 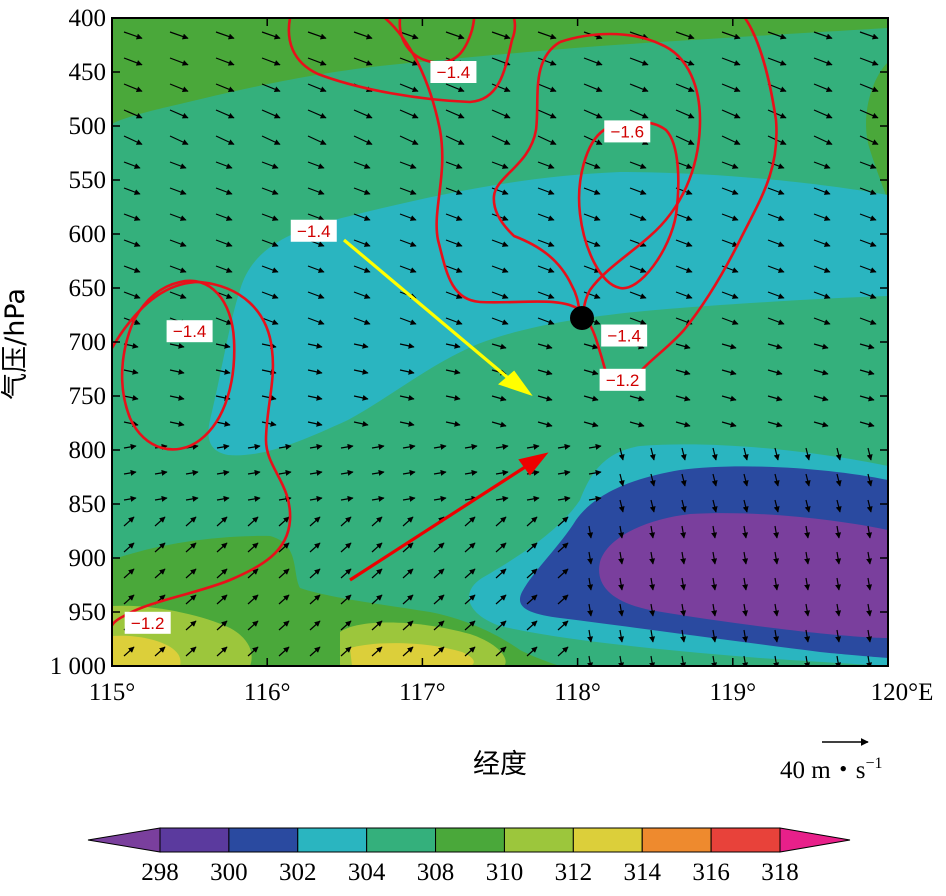 What do you see at coordinates (437, 41) in the screenshot?
I see `contour-line-top-loop` at bounding box center [437, 41].